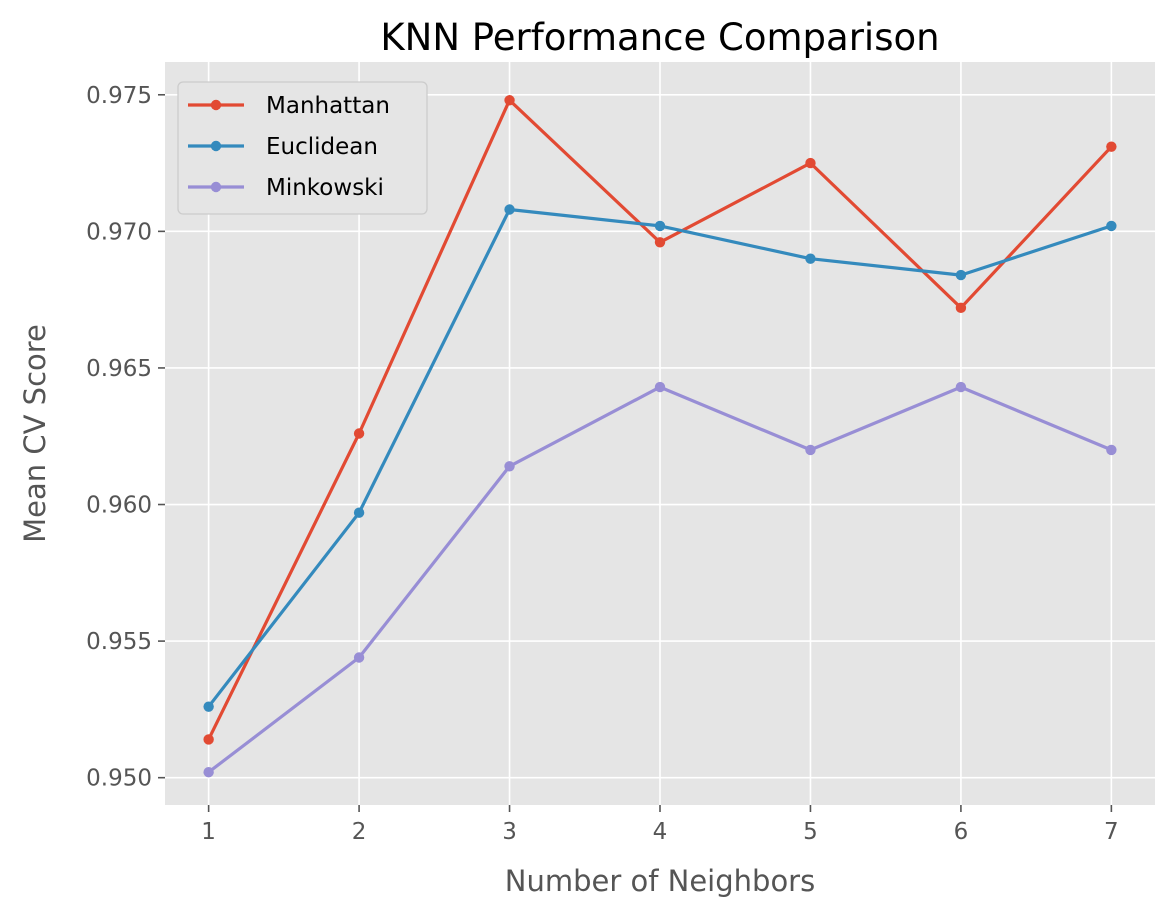 Image resolution: width=1175 pixels, height=918 pixels. I want to click on x-tick-label: 7, so click(1111, 832).